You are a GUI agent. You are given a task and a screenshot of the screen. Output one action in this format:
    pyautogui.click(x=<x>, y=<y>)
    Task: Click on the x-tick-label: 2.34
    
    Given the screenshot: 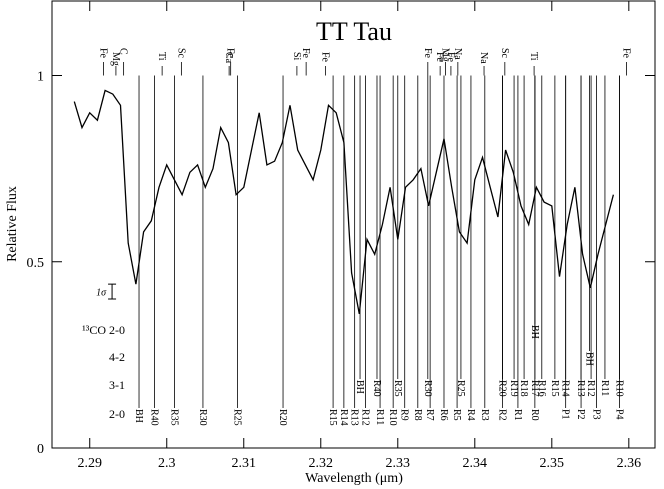 What is the action you would take?
    pyautogui.click(x=475, y=463)
    